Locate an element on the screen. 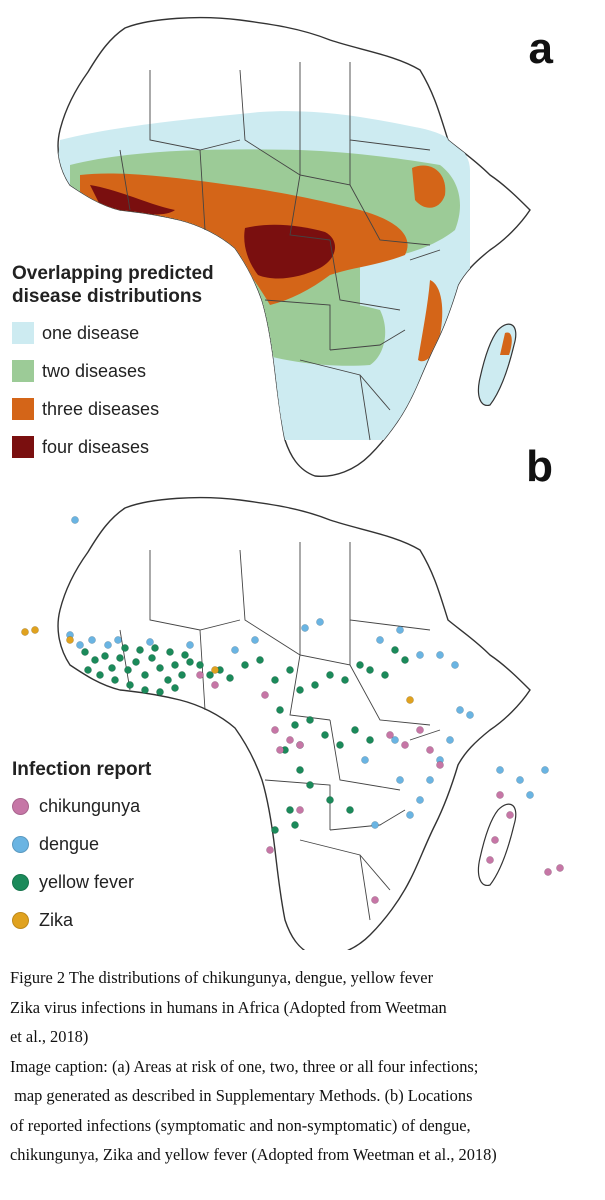 The height and width of the screenshot is (1200, 605). dot-dengue is located at coordinates (20, 844).